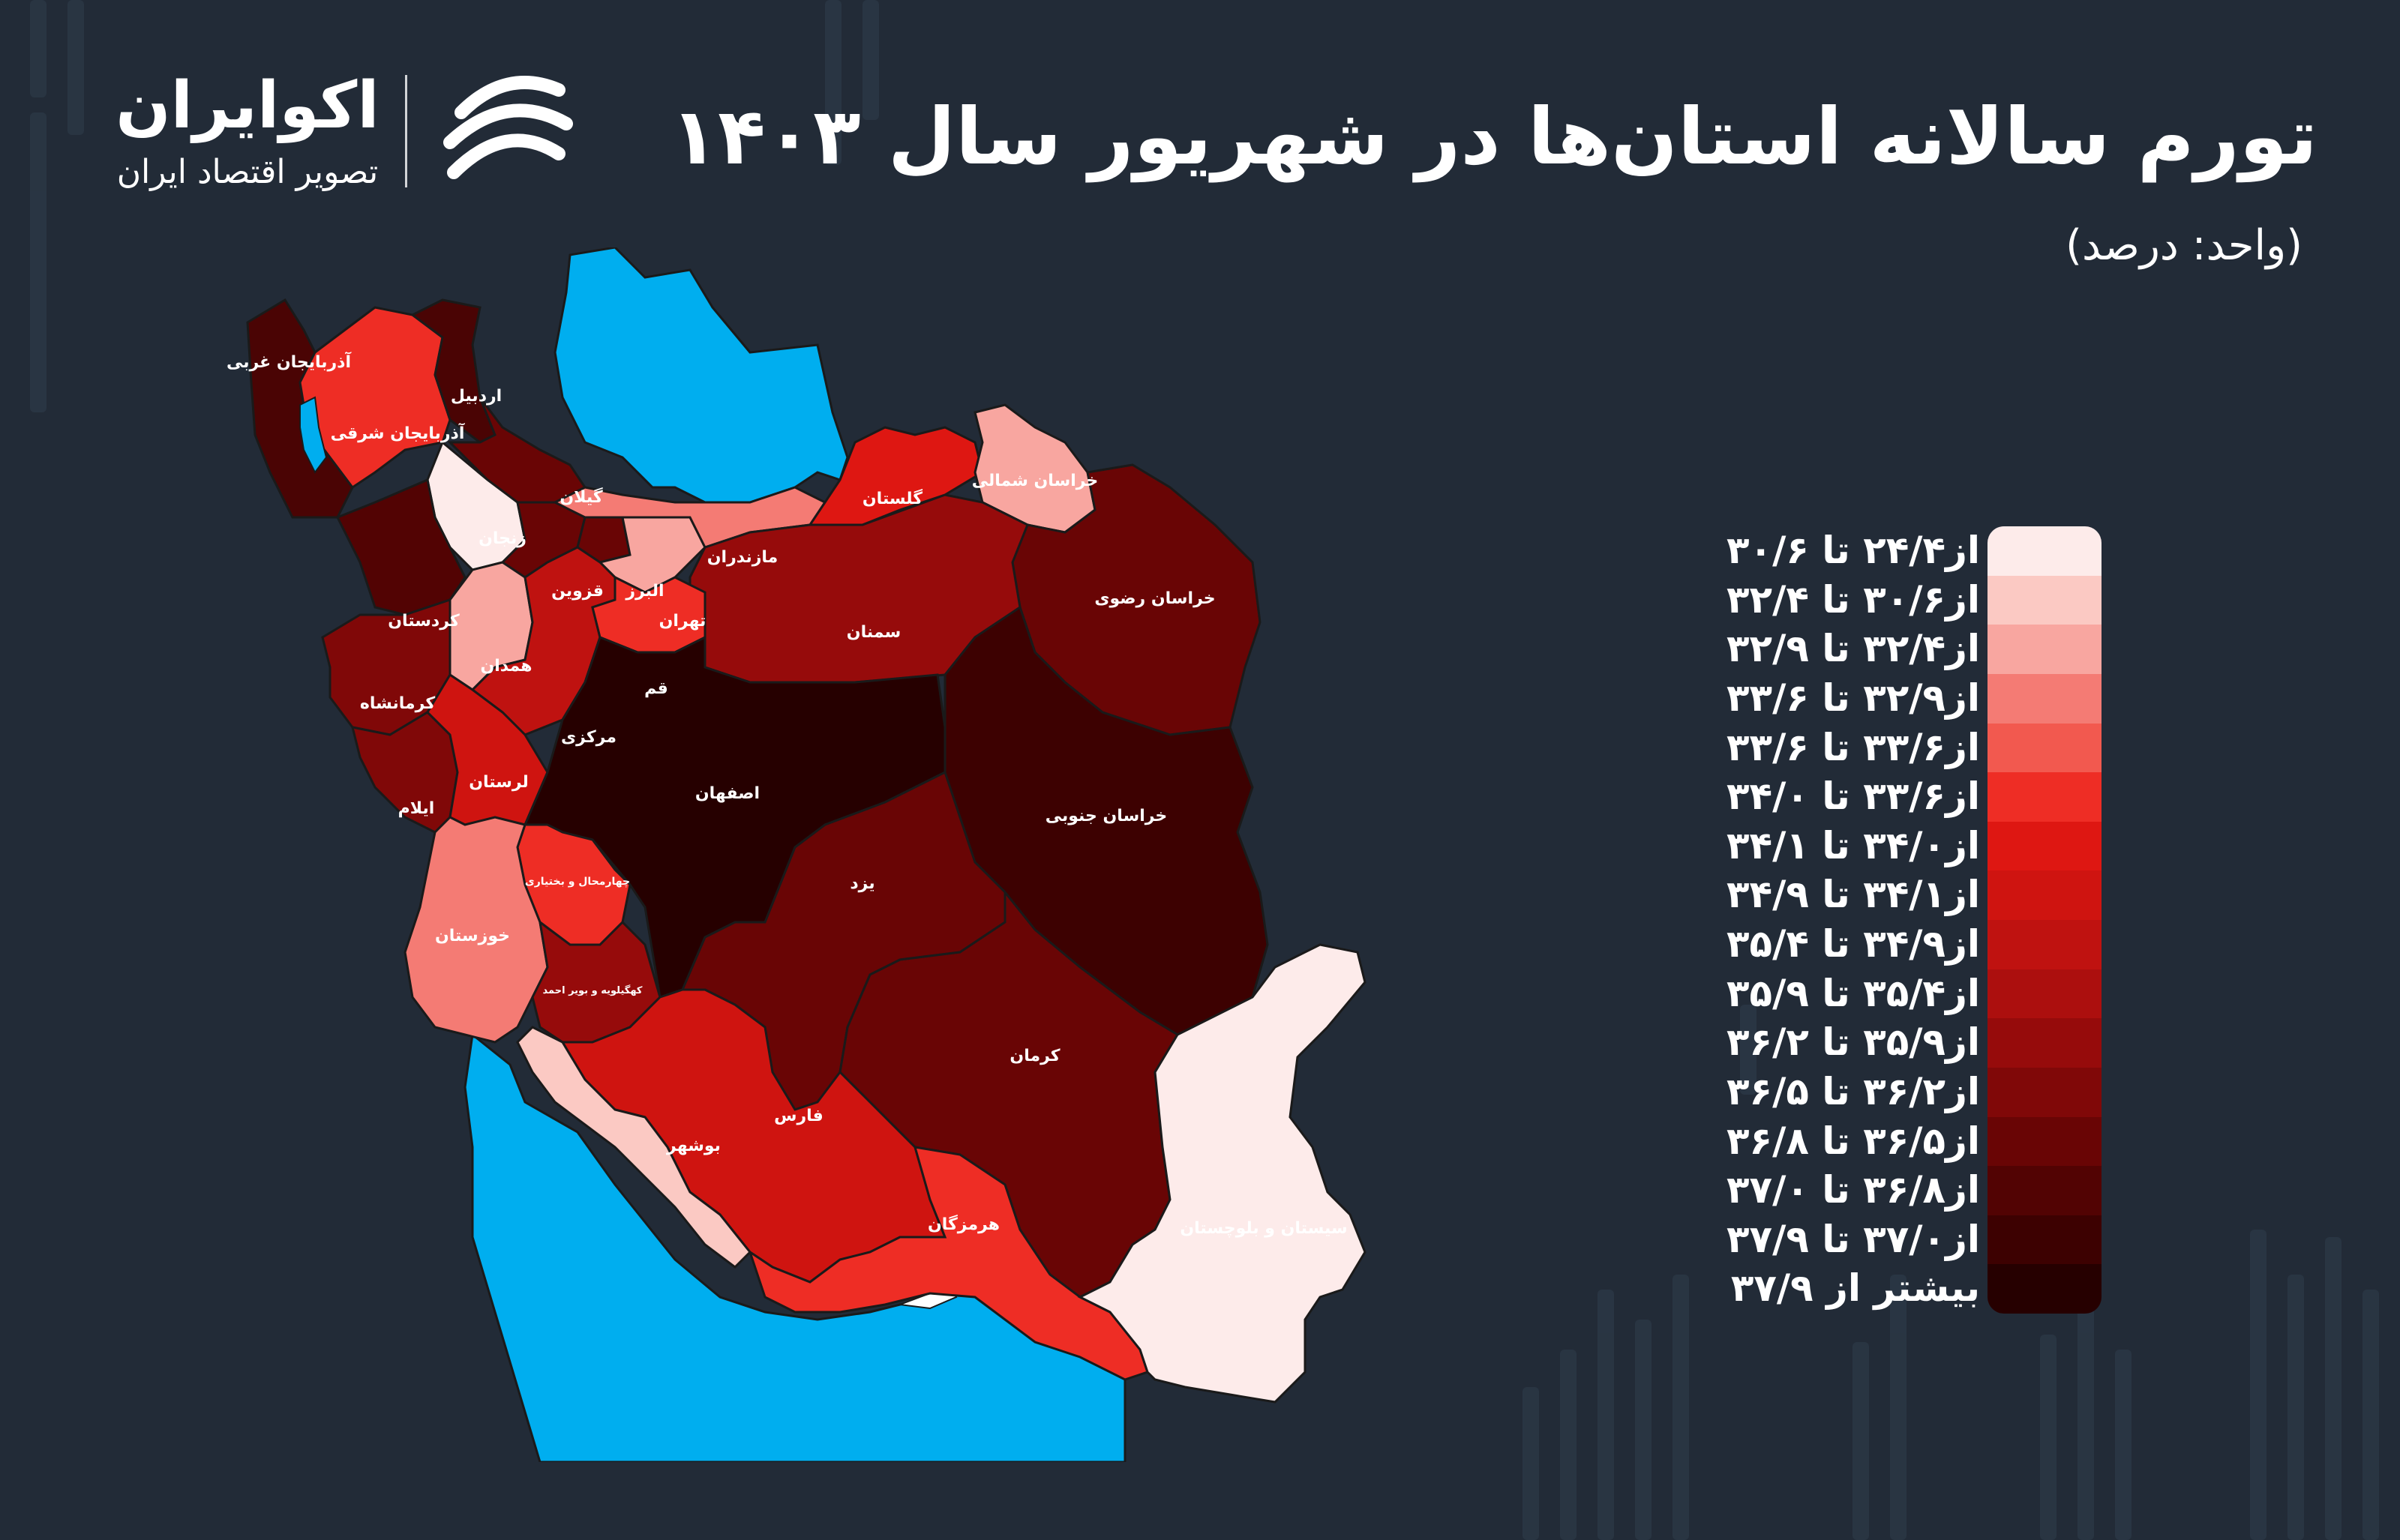  What do you see at coordinates (727, 793) in the screenshot?
I see `label-isfahan: اصفهان` at bounding box center [727, 793].